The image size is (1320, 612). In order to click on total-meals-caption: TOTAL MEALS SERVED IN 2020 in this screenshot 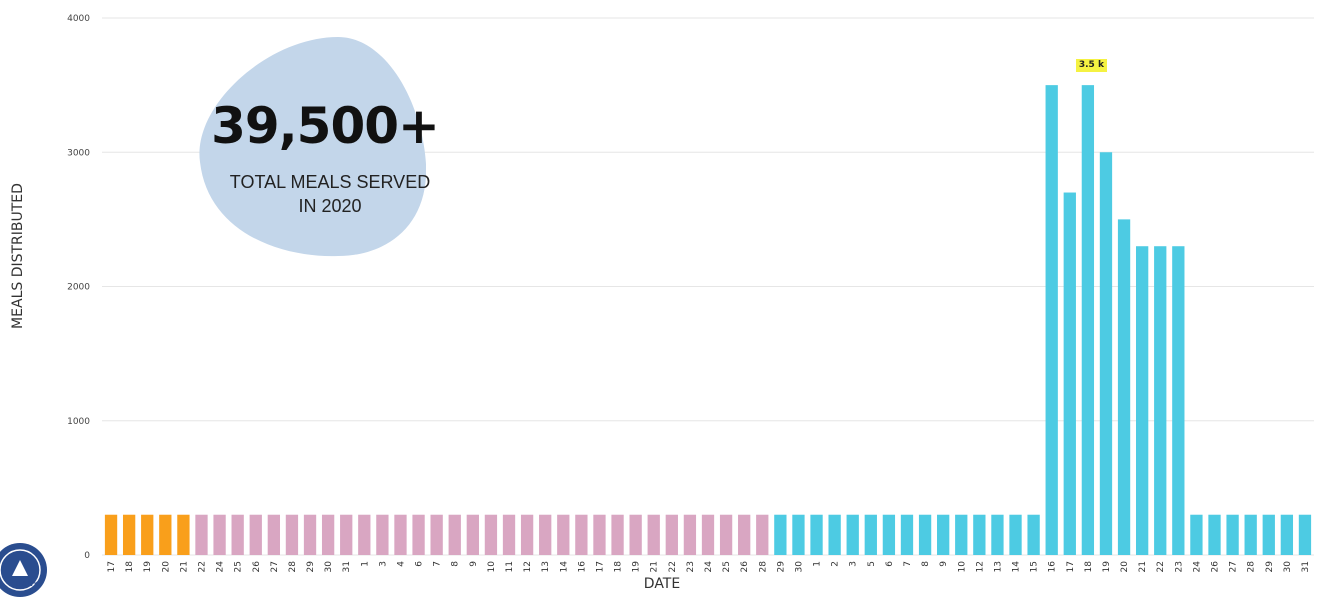, I will do `click(330, 194)`.